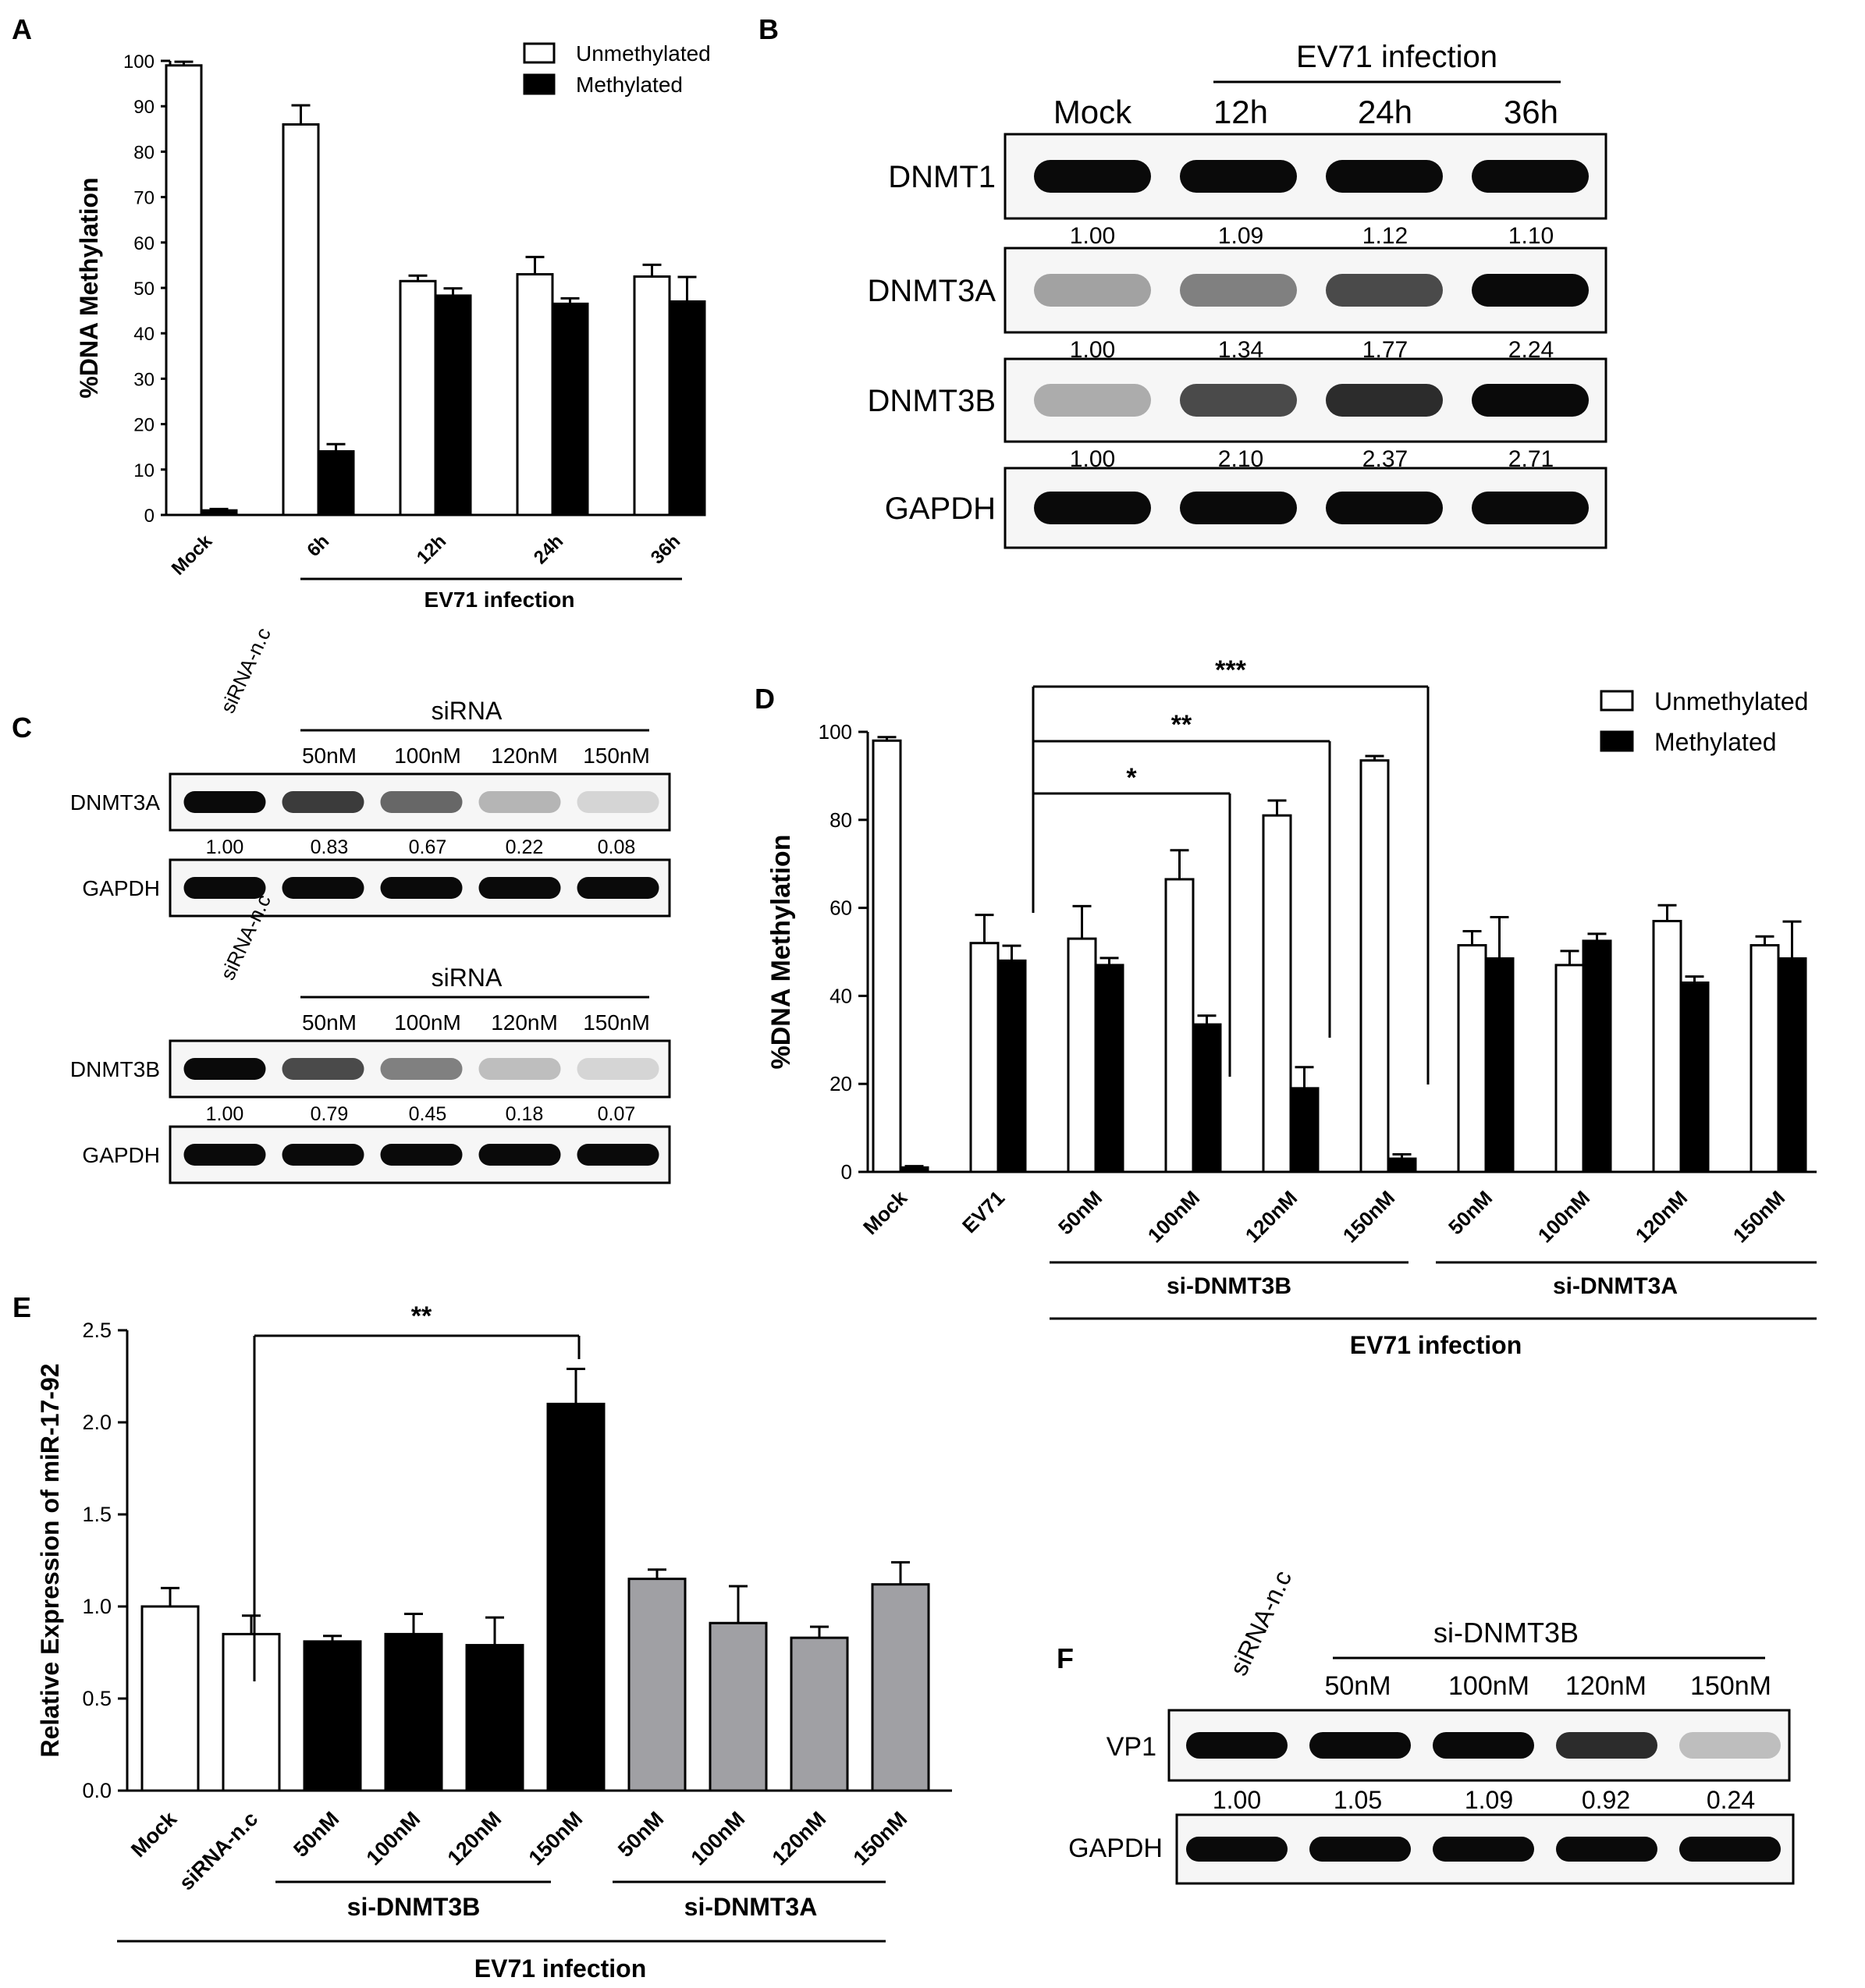  I want to click on y-axis-title: %DNA Methylation, so click(89, 287).